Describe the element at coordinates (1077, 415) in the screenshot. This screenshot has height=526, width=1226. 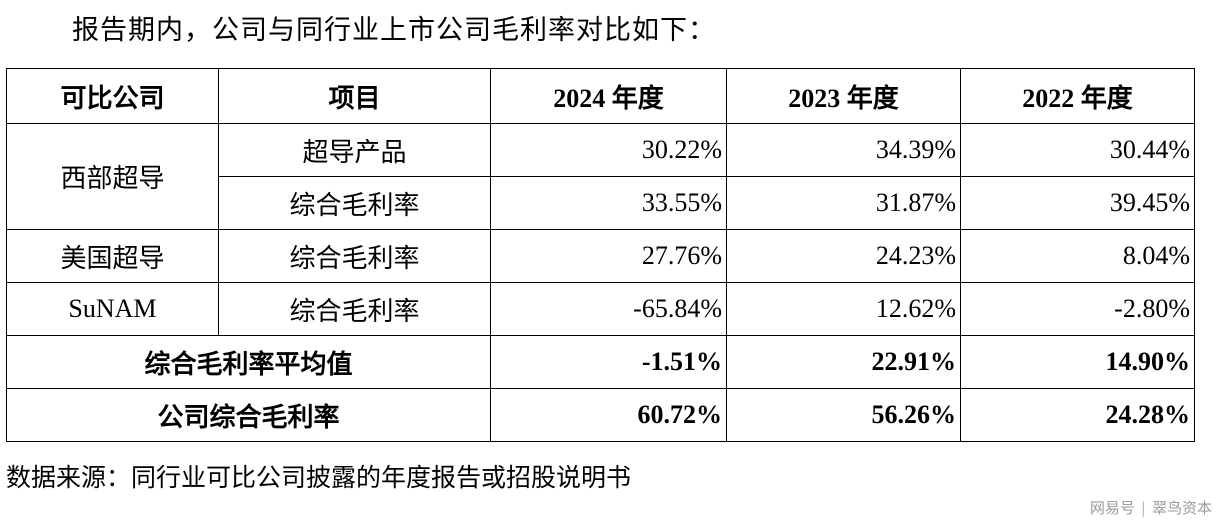
I see `company-own-2022: 24.28%` at that location.